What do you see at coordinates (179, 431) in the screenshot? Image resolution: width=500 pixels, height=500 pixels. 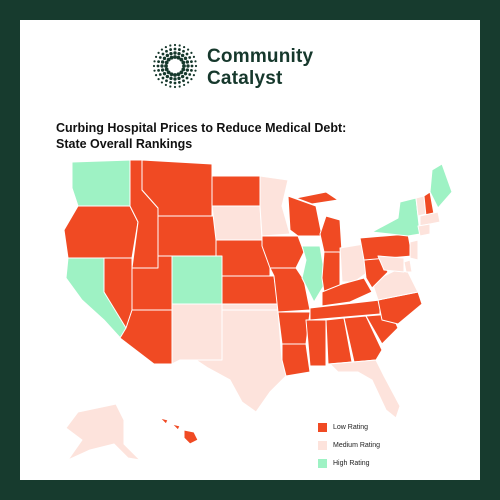 I see `state-HI` at bounding box center [179, 431].